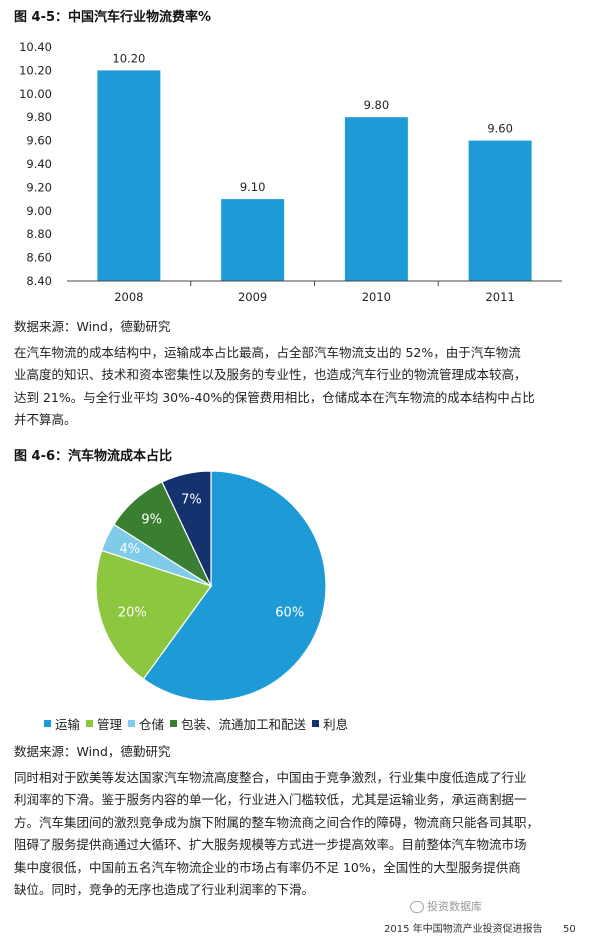 This screenshot has height=944, width=600. What do you see at coordinates (35, 70) in the screenshot?
I see `y-tick-label: 10.20` at bounding box center [35, 70].